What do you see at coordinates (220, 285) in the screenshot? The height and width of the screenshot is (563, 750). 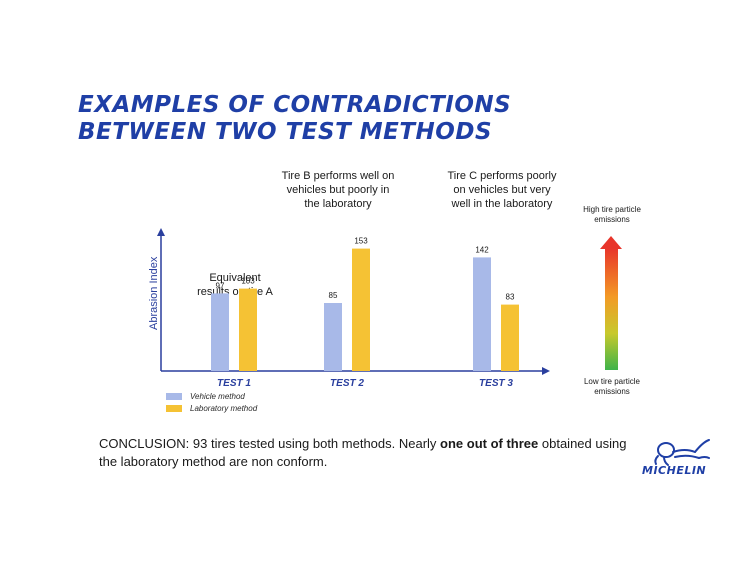 I see `data-label: 97` at bounding box center [220, 285].